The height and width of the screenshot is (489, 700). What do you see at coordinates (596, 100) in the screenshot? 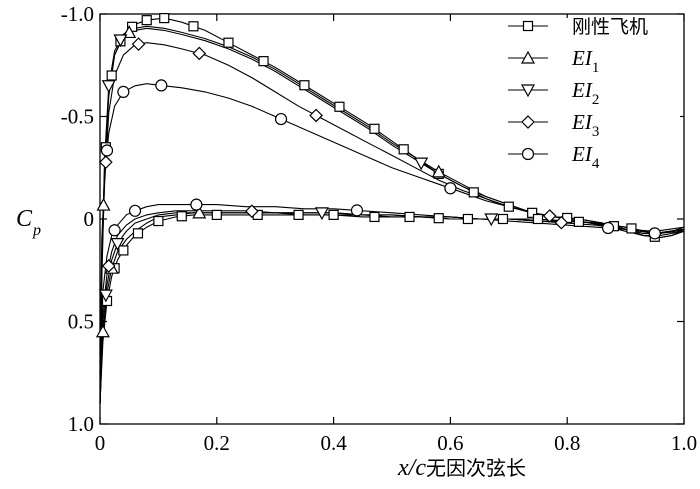
I see `legend-label-sub: 2` at bounding box center [596, 100].